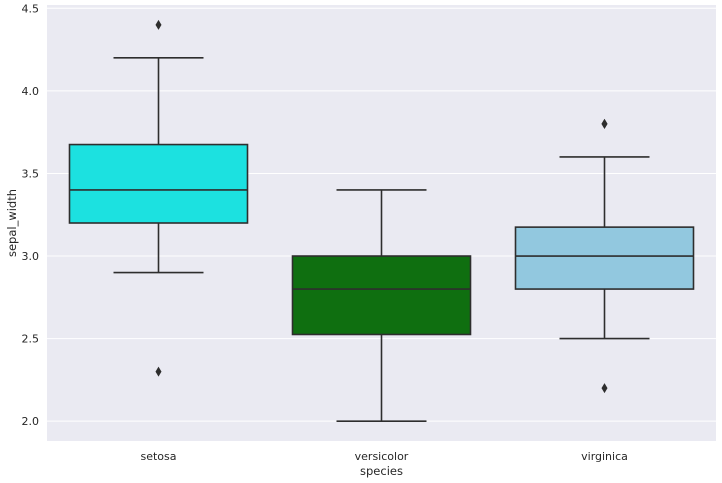 This screenshot has height=483, width=722. Describe the element at coordinates (31, 339) in the screenshot. I see `y-tick-label: 2.5` at that location.